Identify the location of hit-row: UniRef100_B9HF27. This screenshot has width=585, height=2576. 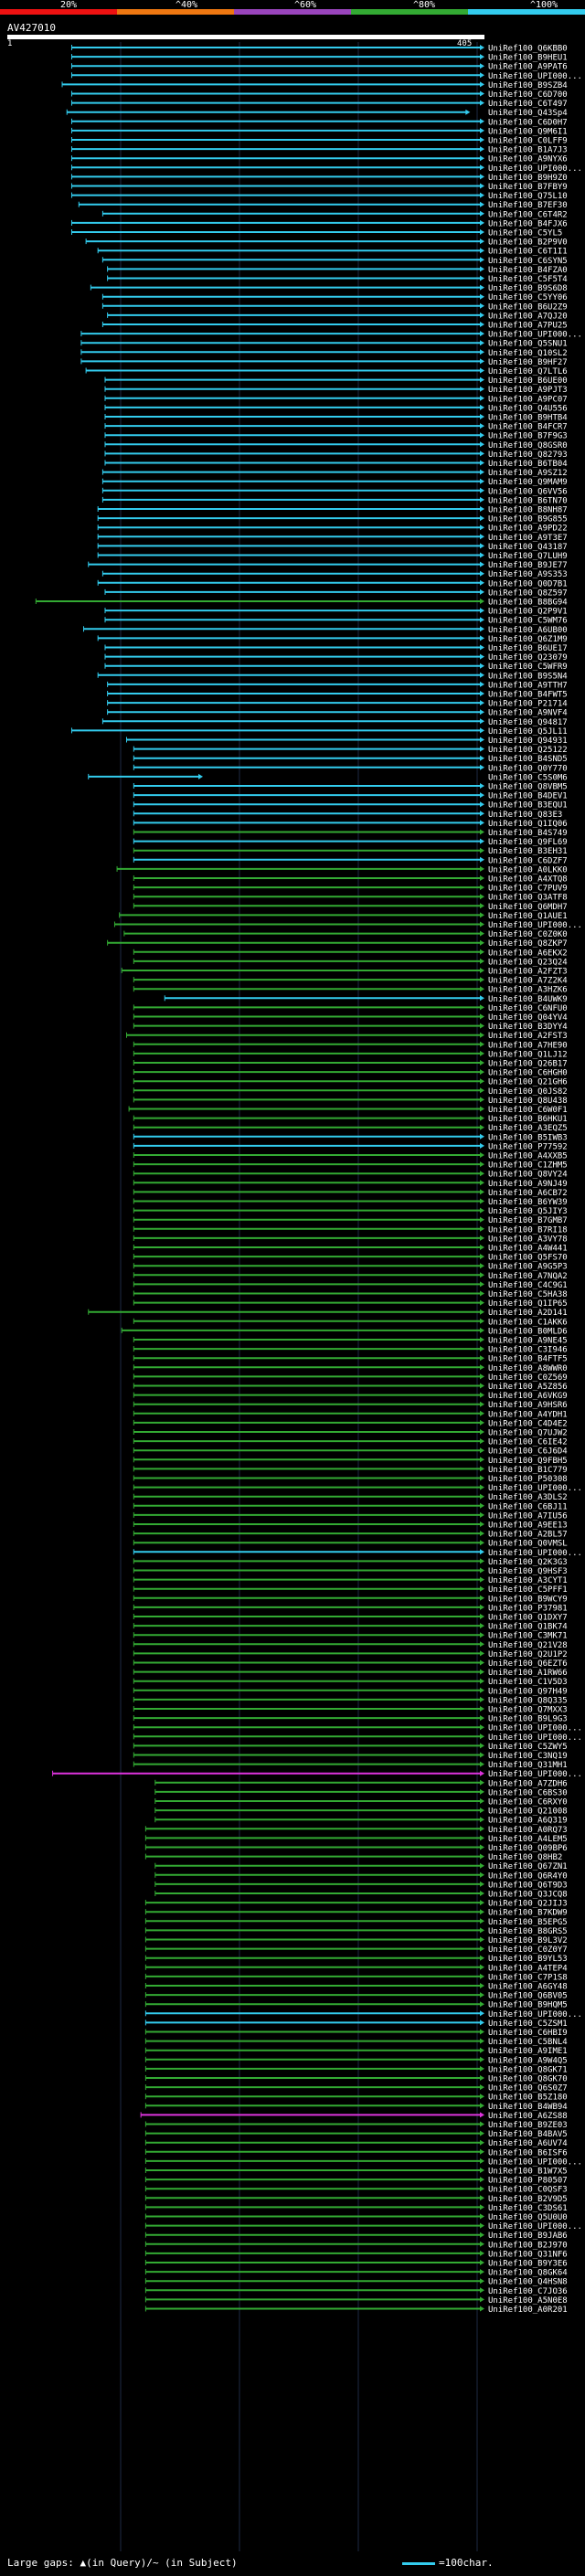
(324, 362).